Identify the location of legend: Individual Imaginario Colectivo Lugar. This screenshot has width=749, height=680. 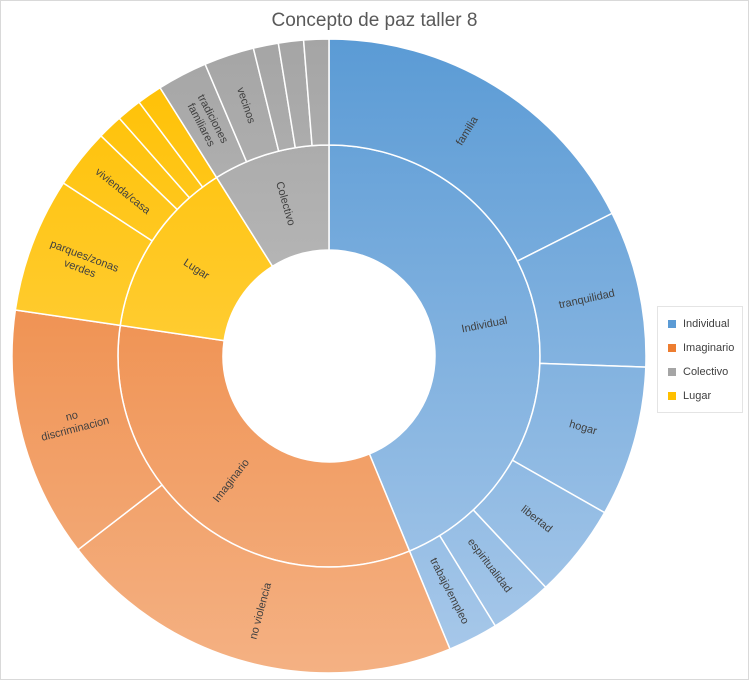
(700, 359).